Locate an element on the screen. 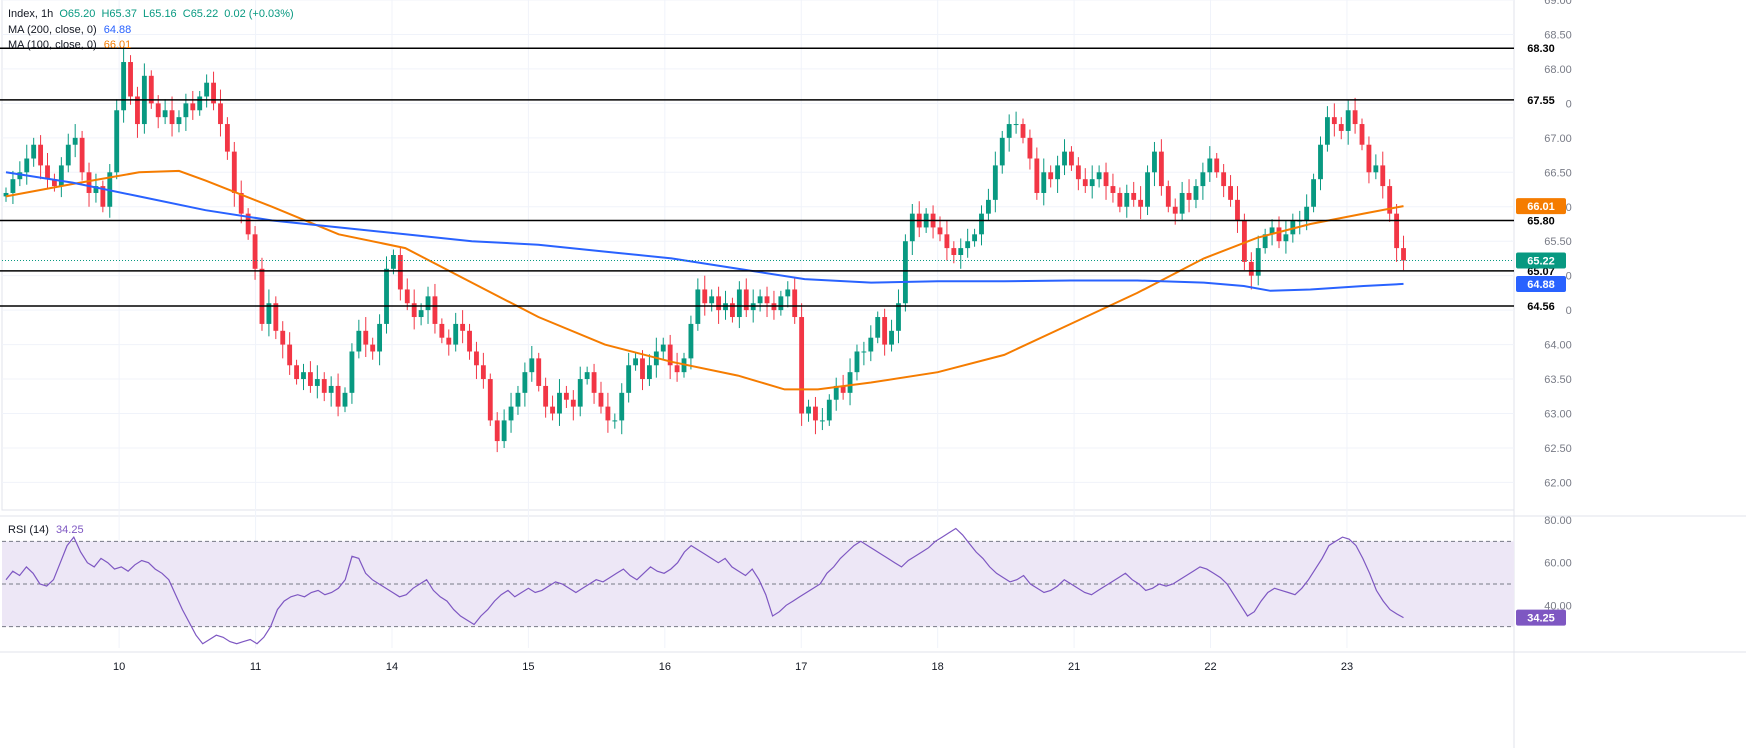 Image resolution: width=1746 pixels, height=753 pixels. level-label-bg is located at coordinates (1541, 99).